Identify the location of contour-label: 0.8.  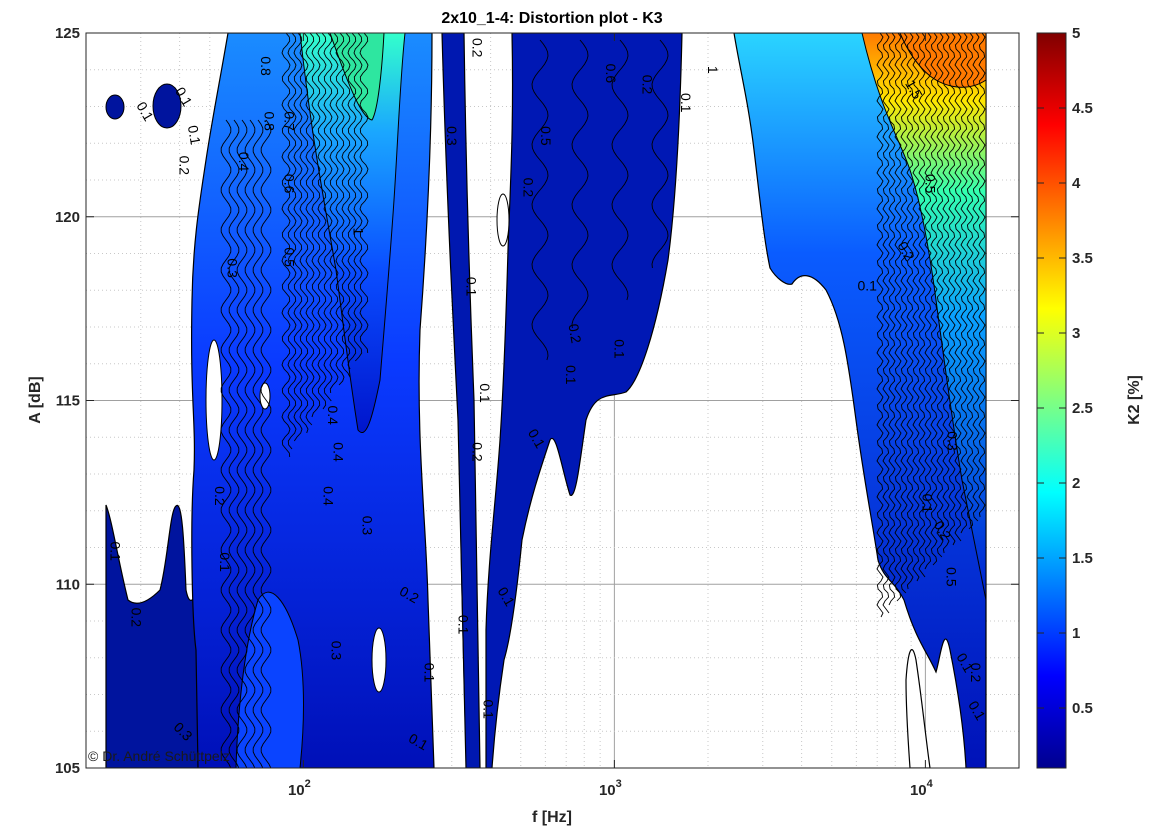
(270, 121).